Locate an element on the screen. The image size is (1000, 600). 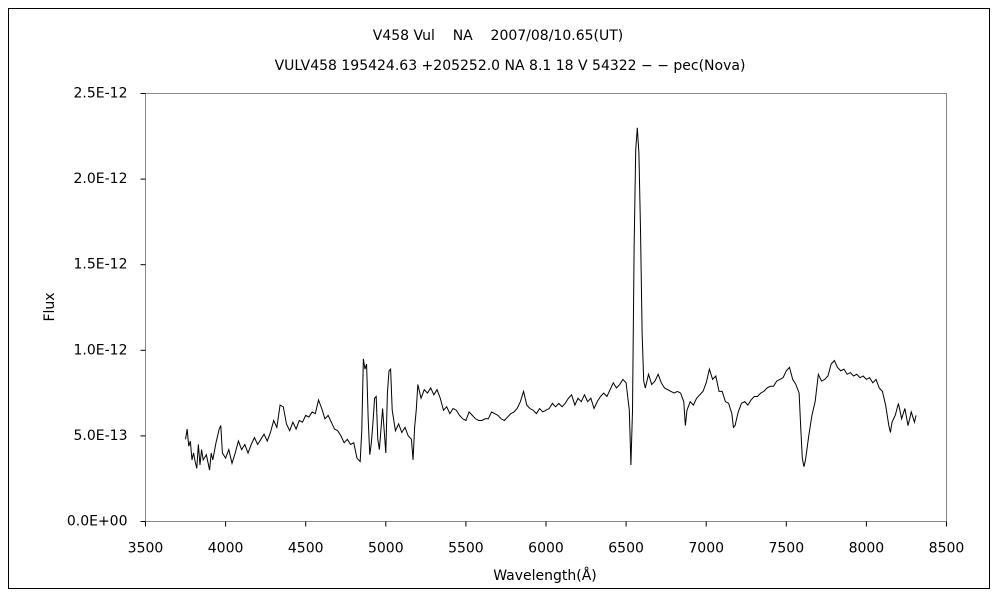
x-tick-label: 4000 is located at coordinates (226, 549).